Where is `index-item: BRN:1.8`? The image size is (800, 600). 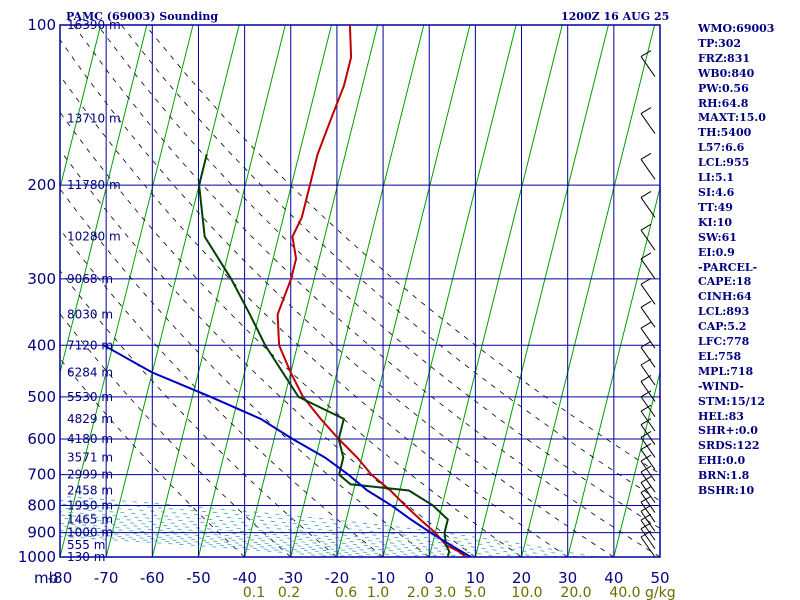
index-item: BRN:1.8 is located at coordinates (724, 476).